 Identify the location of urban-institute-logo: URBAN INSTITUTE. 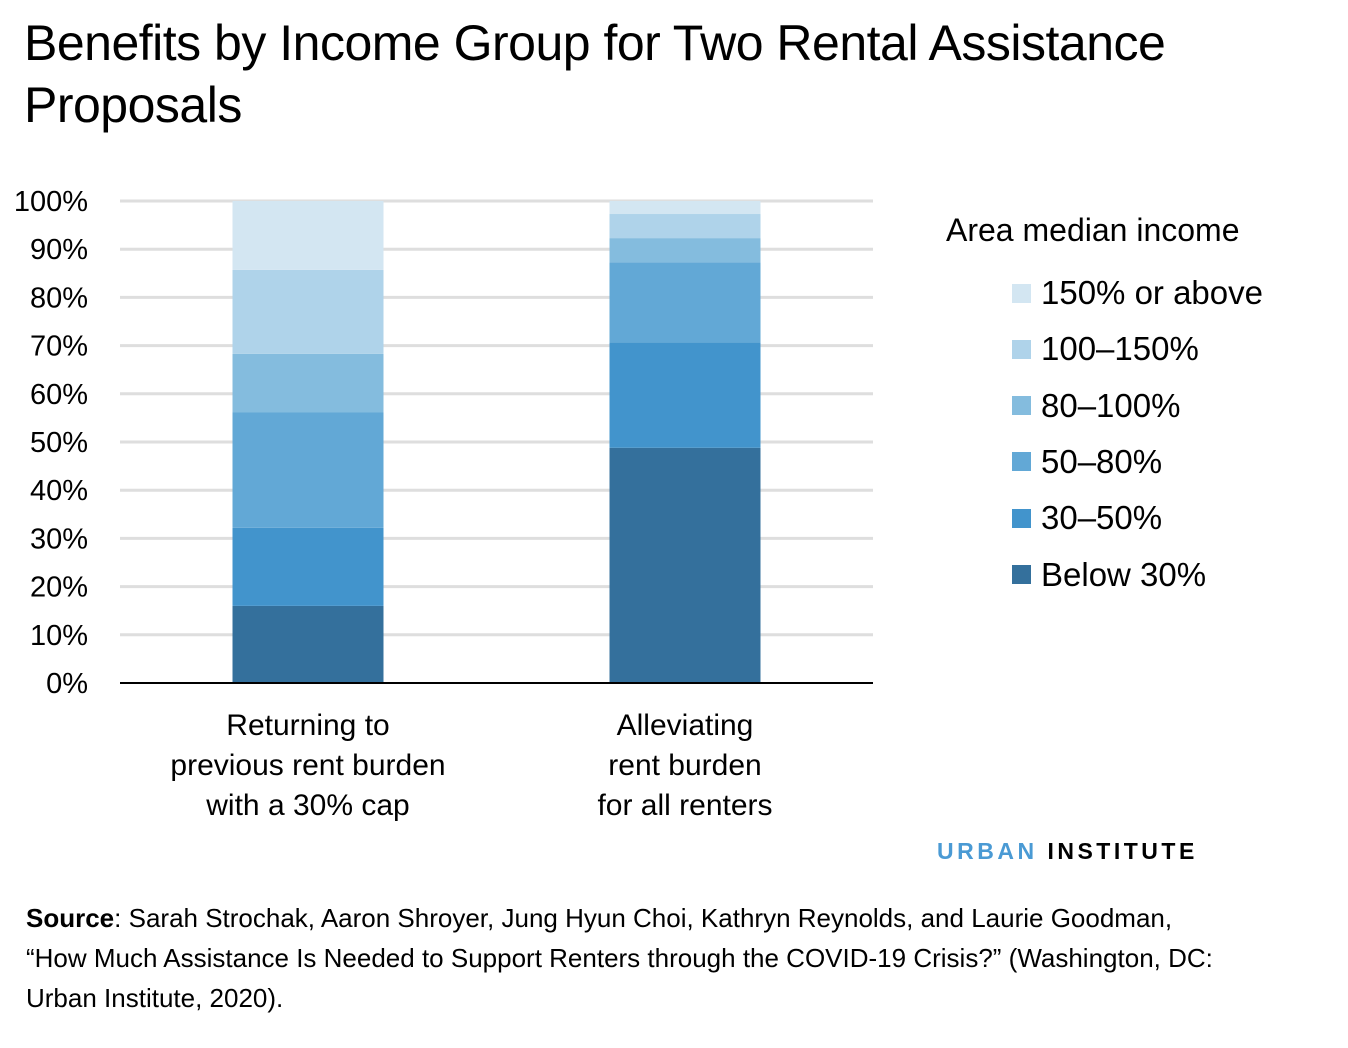
(1067, 851).